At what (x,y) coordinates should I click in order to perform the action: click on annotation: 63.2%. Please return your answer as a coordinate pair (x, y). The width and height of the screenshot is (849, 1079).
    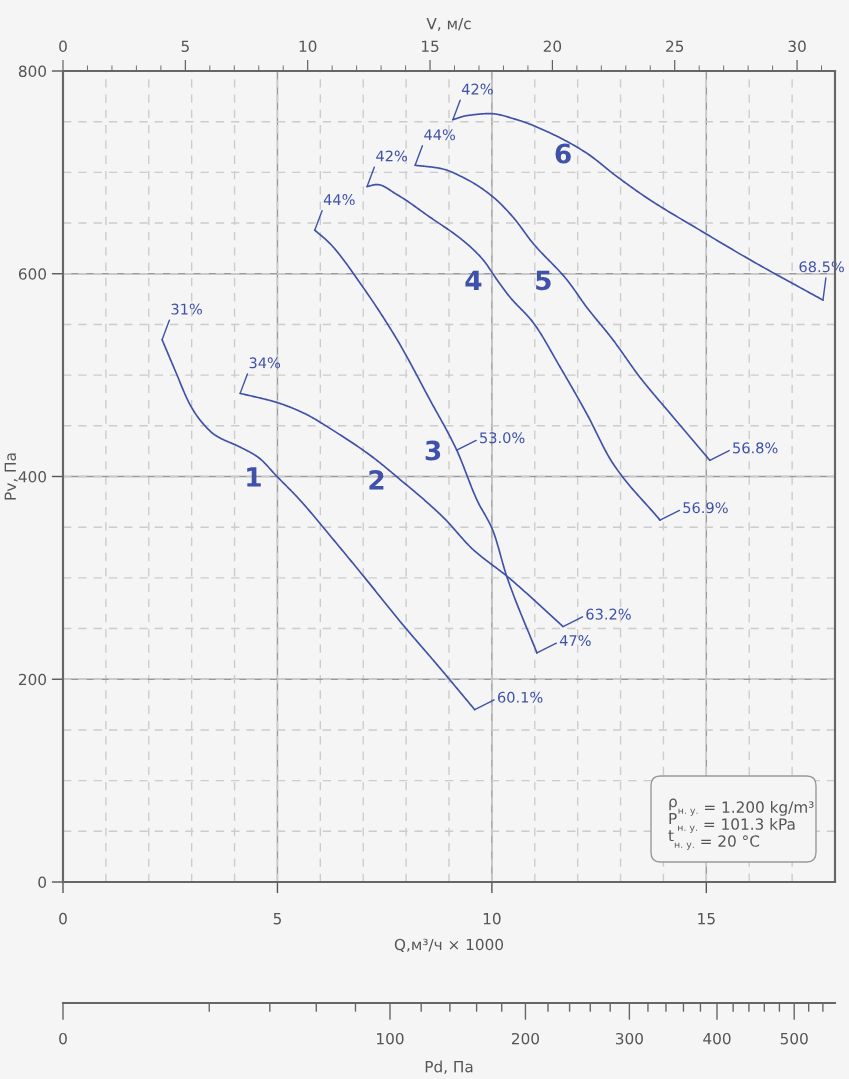
    Looking at the image, I should click on (608, 614).